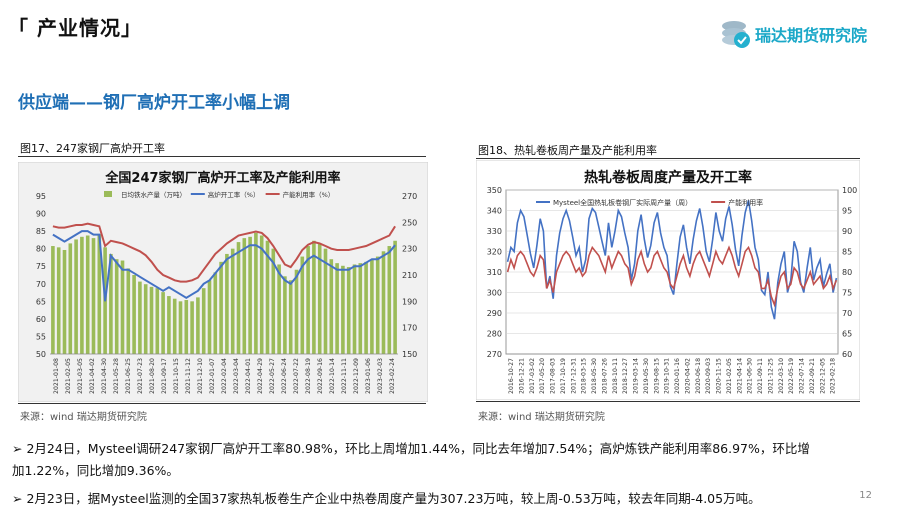 This screenshot has height=517, width=900. What do you see at coordinates (625, 376) in the screenshot?
I see `x-tick-label: 2018-12-27` at bounding box center [625, 376].